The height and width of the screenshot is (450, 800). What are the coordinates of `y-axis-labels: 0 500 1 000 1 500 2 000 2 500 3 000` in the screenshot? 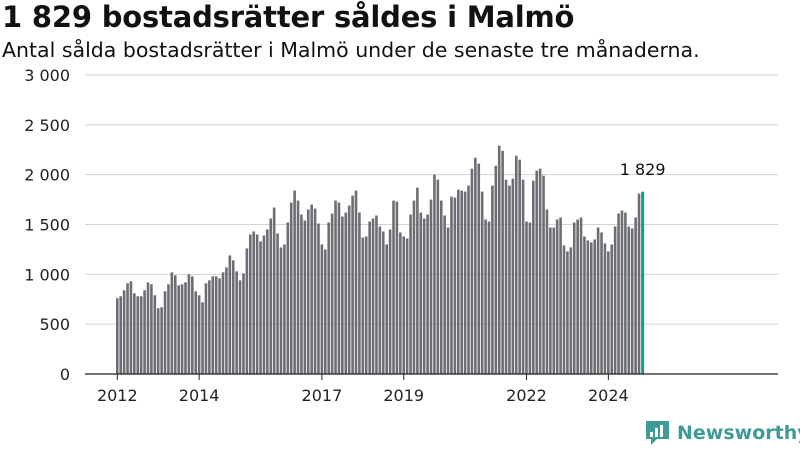 It's located at (47, 225).